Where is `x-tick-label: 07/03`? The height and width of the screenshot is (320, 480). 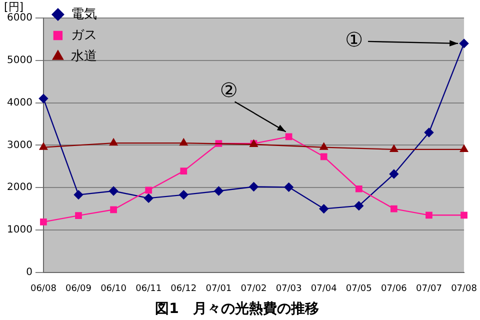 x-tick-label: 07/03 is located at coordinates (289, 289).